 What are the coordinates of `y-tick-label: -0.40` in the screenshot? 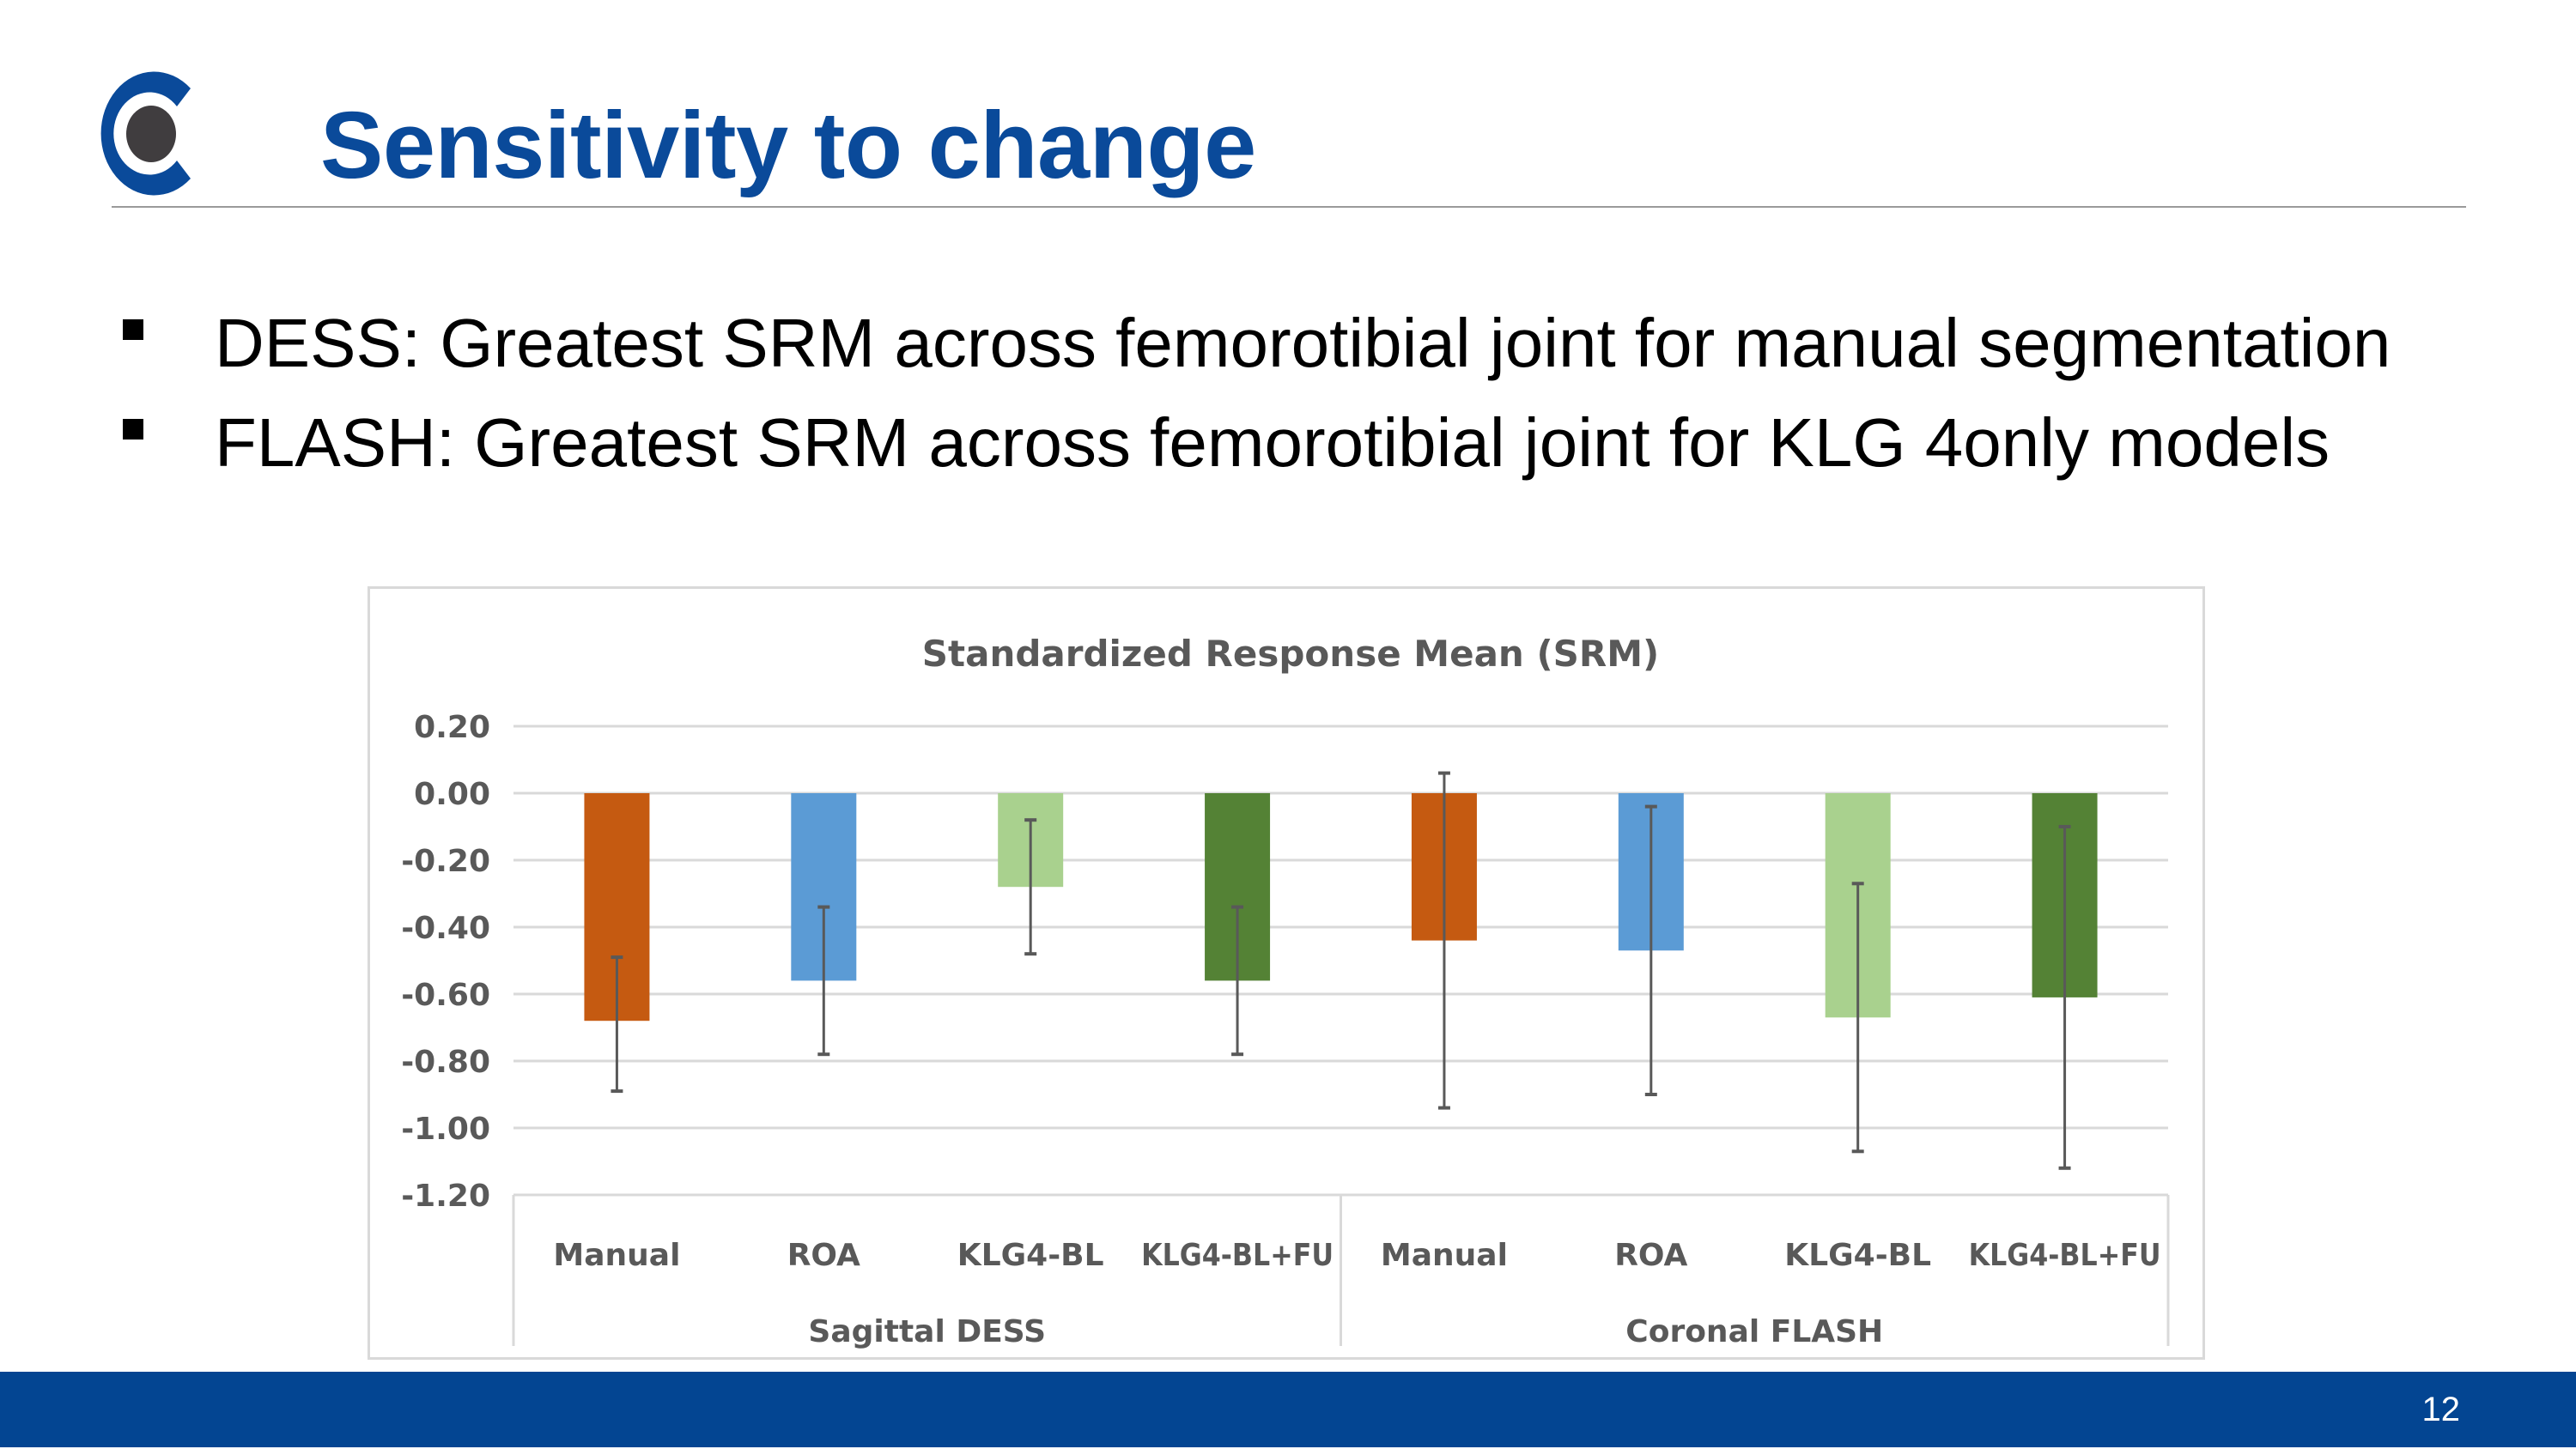 It's located at (446, 928).